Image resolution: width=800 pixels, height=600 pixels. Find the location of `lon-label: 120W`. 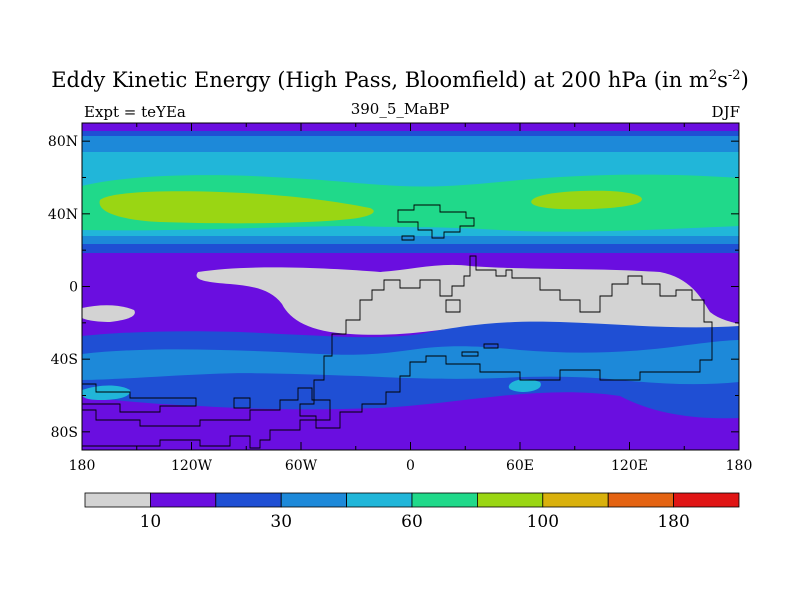

lon-label: 120W is located at coordinates (192, 466).